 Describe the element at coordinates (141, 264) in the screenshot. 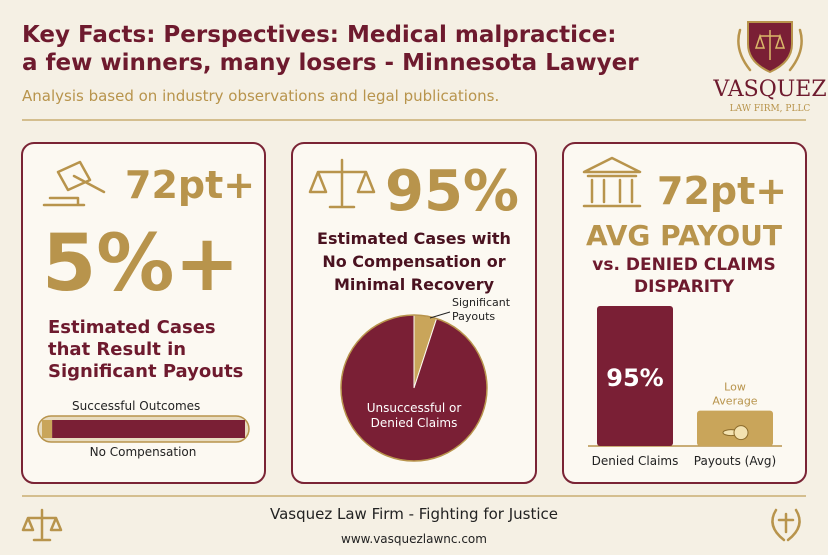

I see `headline: 5%+` at that location.